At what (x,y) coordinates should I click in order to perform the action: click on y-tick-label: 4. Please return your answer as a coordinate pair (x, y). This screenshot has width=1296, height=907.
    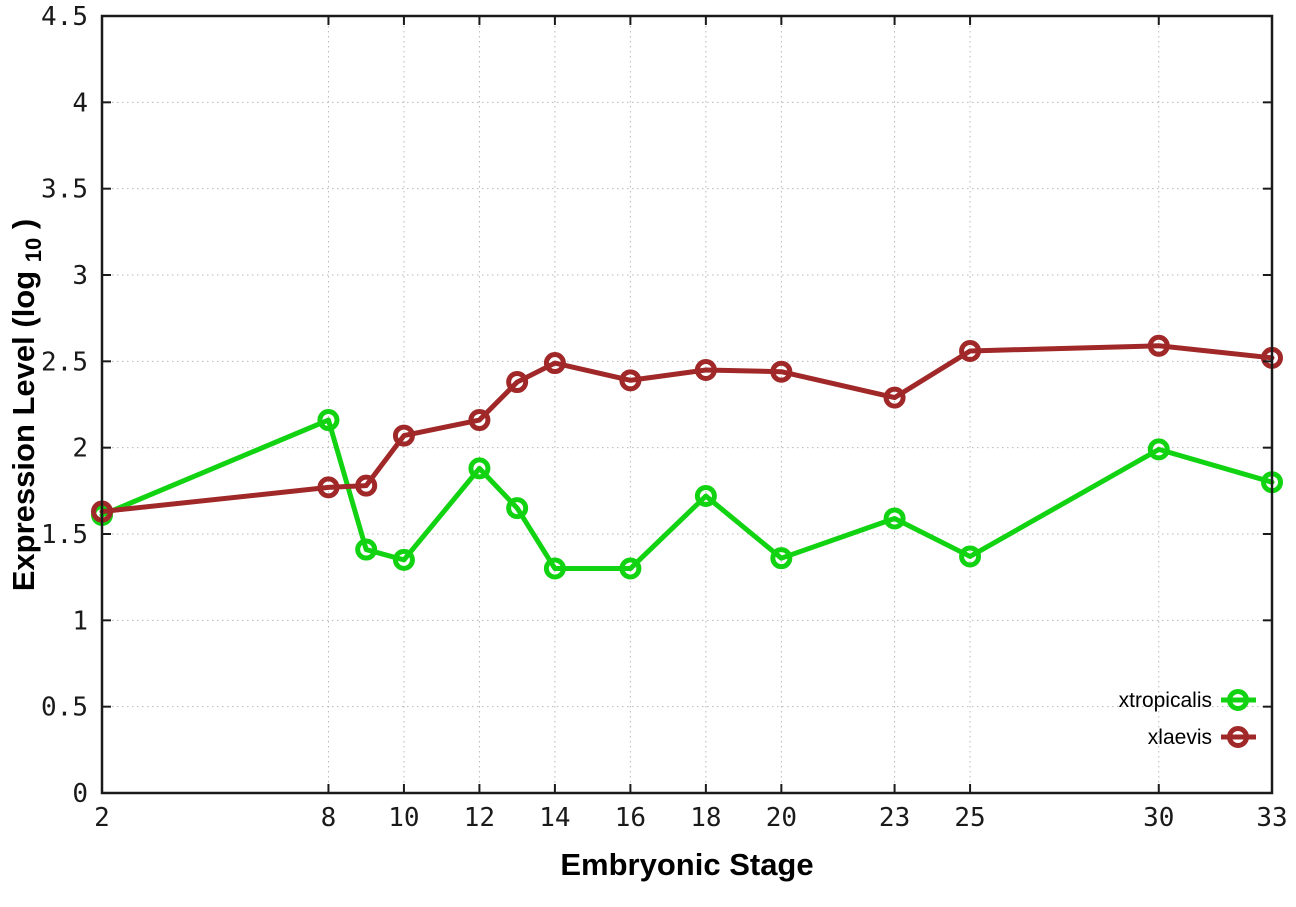
    Looking at the image, I should click on (80, 103).